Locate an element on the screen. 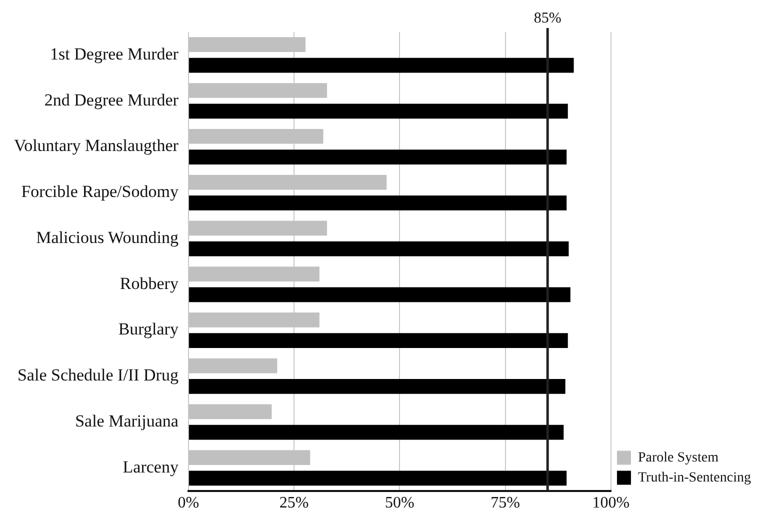  x-tick-label: 50% is located at coordinates (399, 503).